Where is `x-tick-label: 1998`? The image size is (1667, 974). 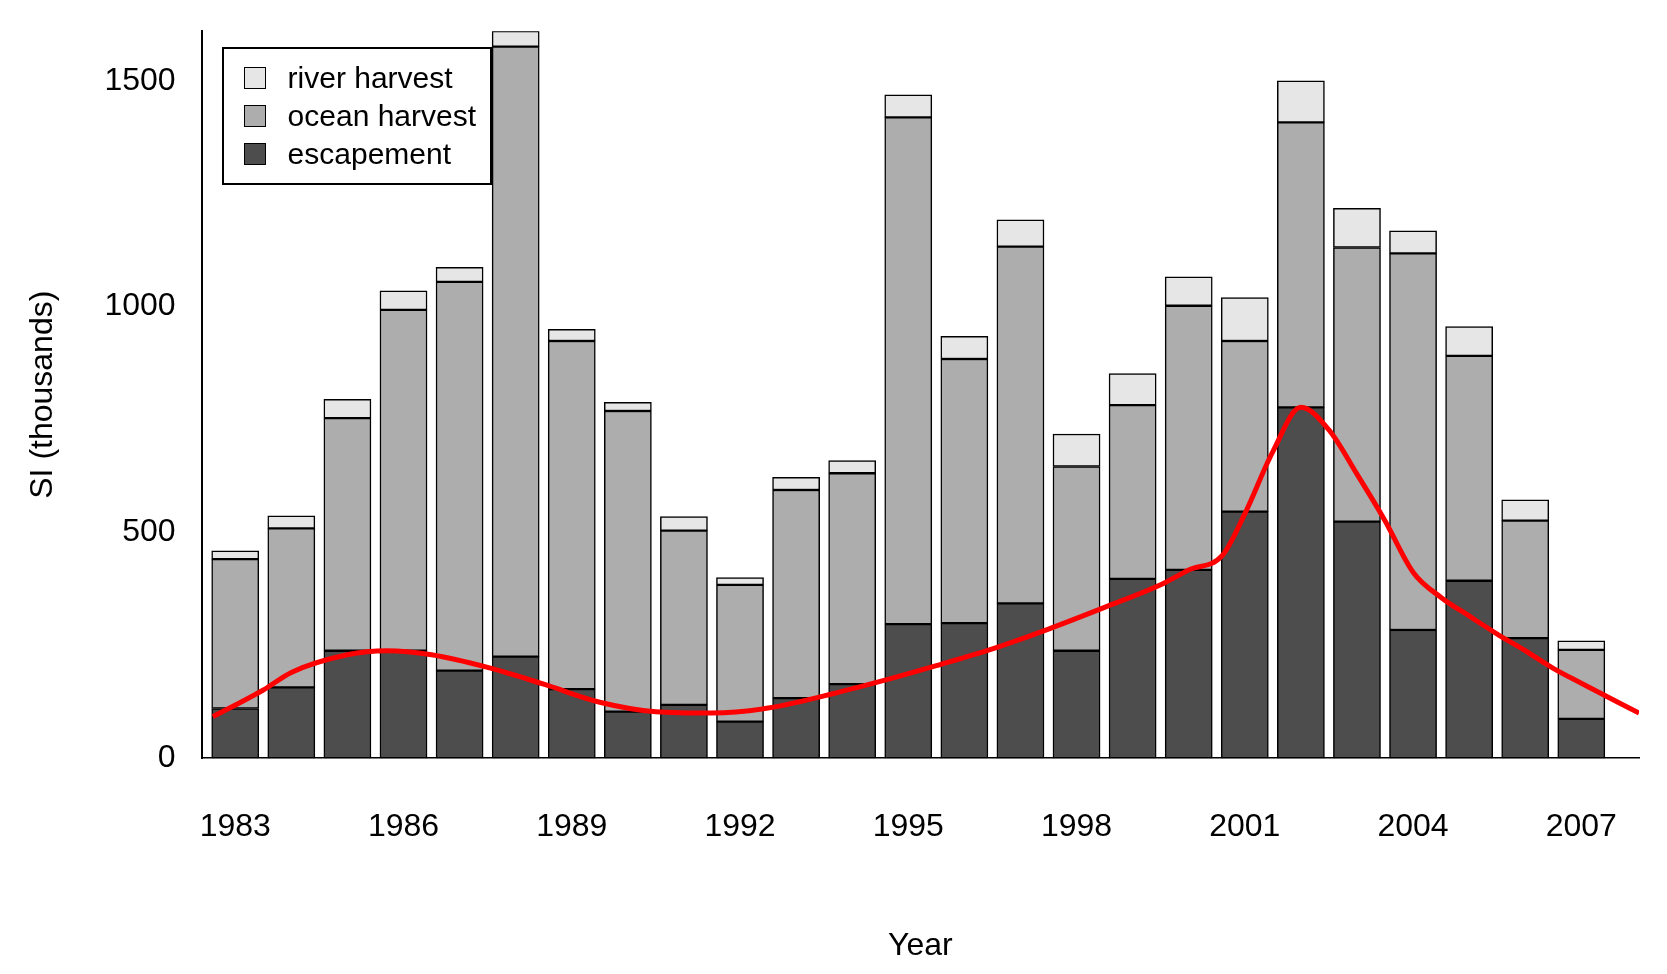
x-tick-label: 1998 is located at coordinates (1076, 825).